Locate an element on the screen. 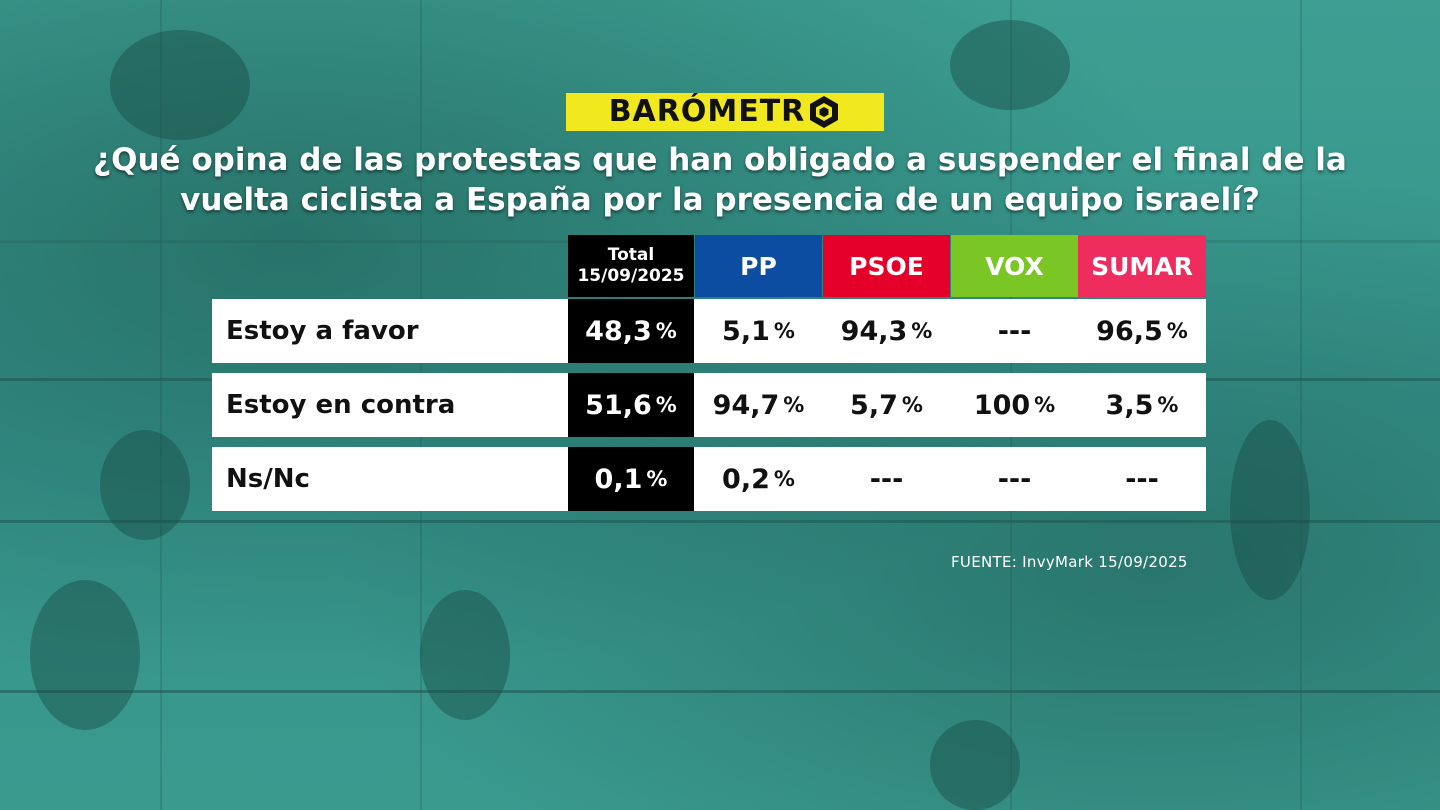 This screenshot has height=810, width=1440. column-header-sumar: SUMAR is located at coordinates (1142, 266).